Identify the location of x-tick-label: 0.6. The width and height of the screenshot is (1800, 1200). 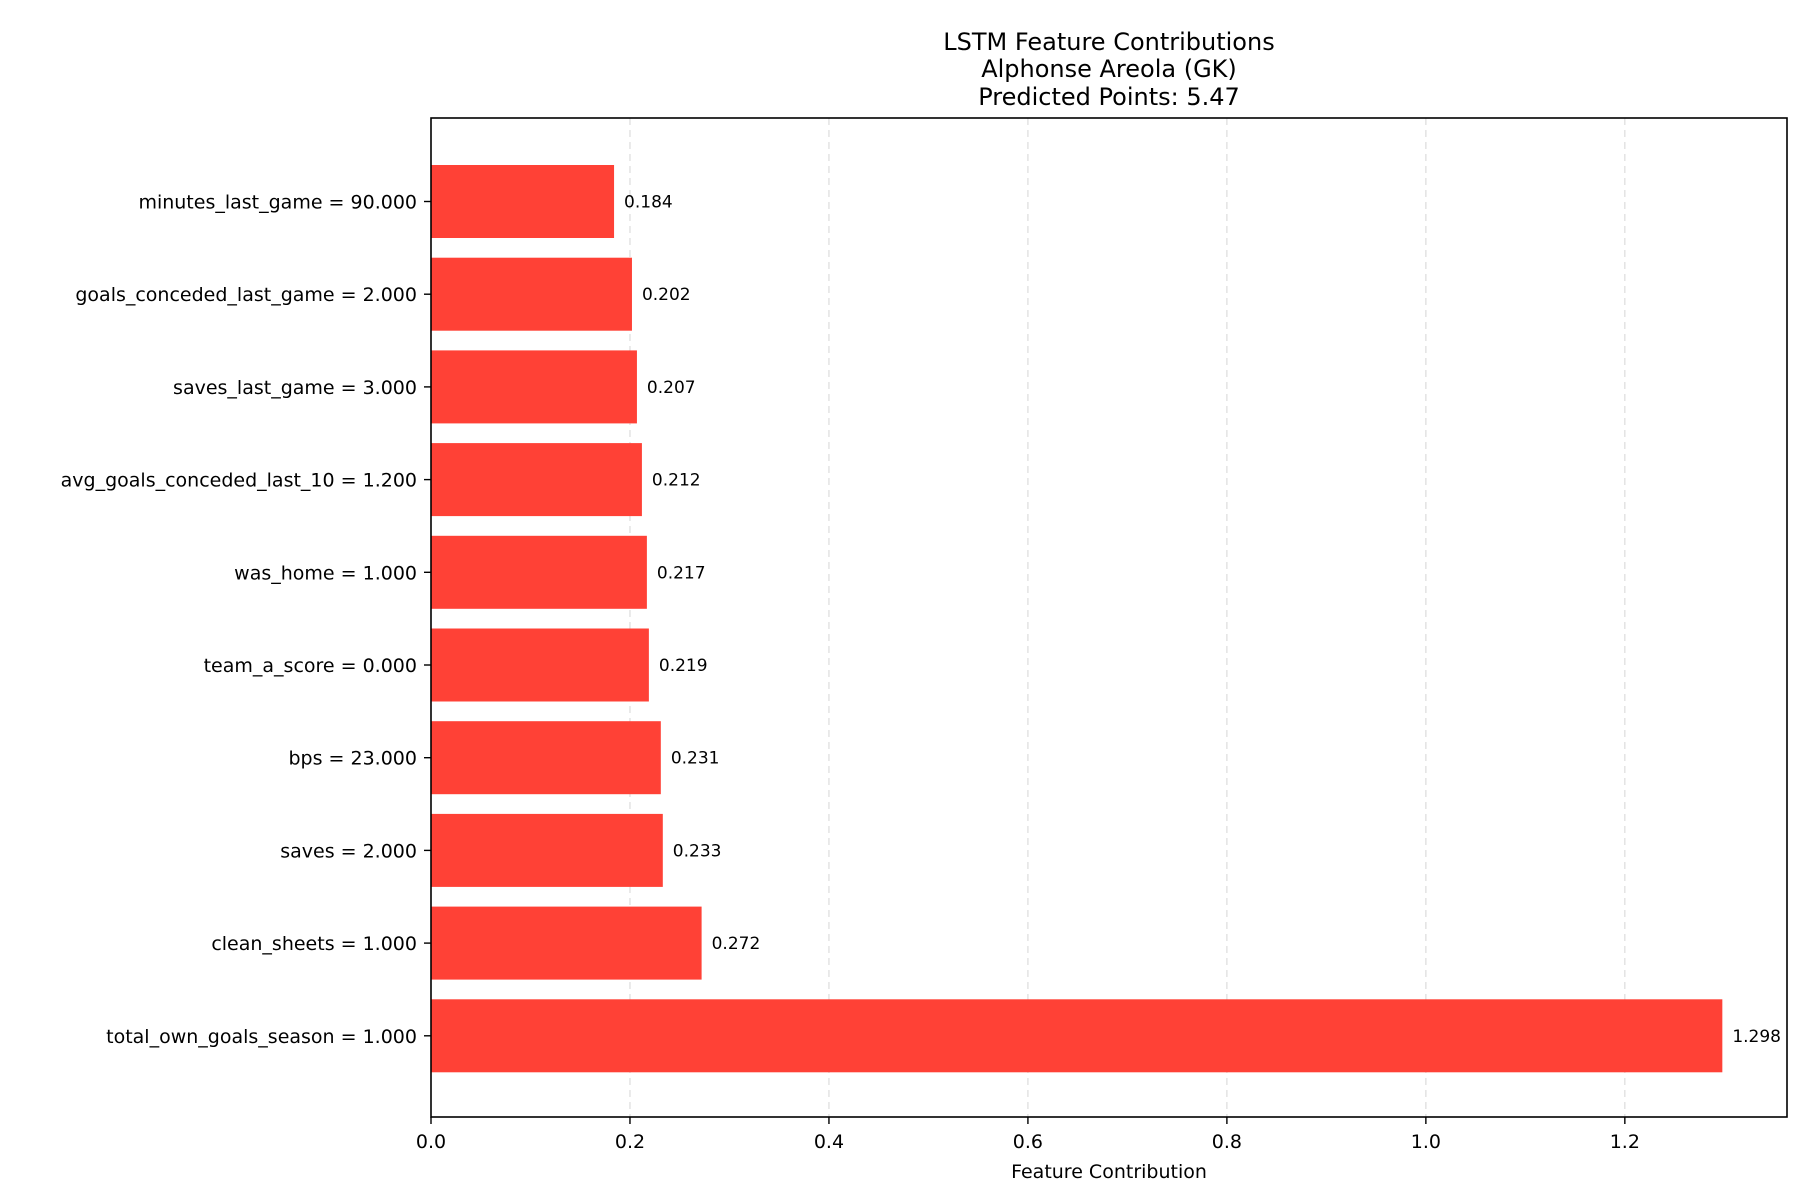
(1028, 1142).